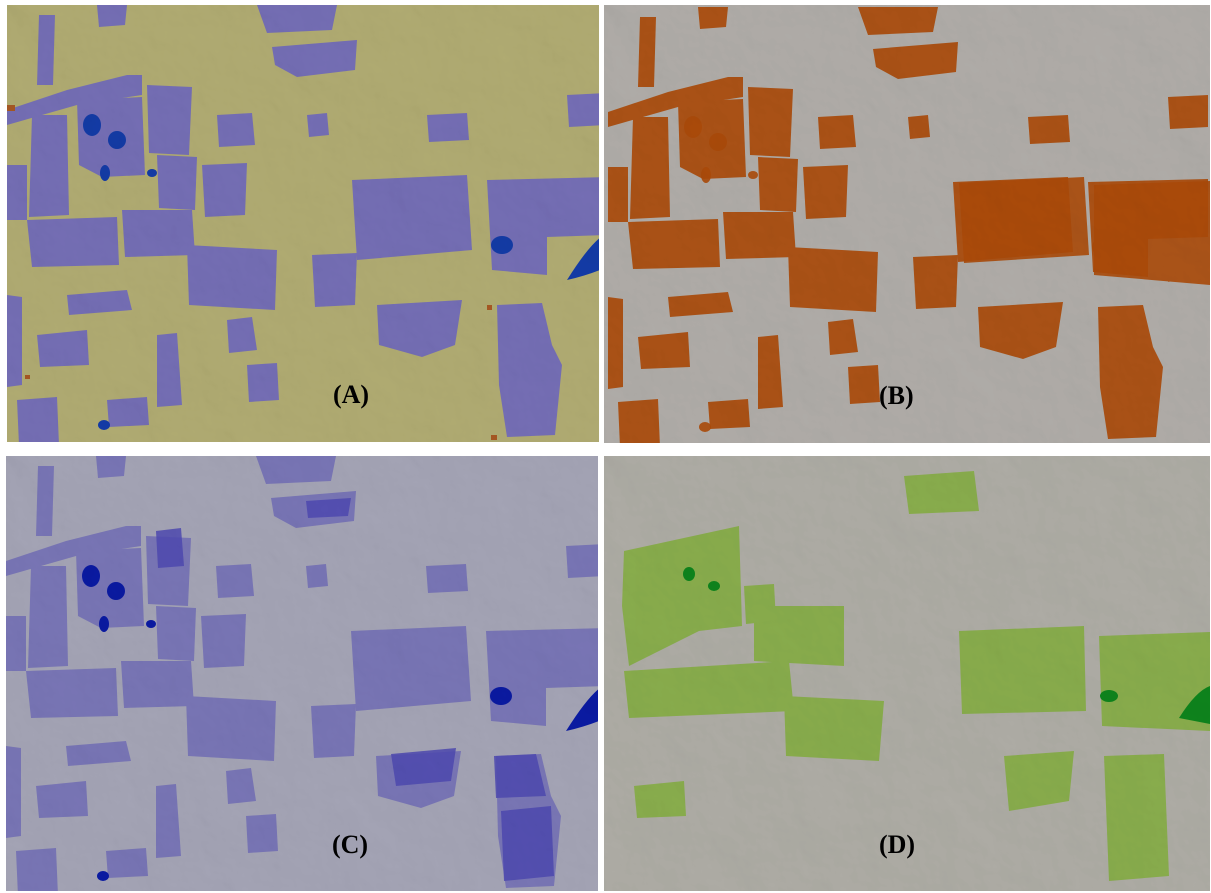 The image size is (1211, 893). Describe the element at coordinates (351, 394) in the screenshot. I see `panel-a-label: (A)` at that location.